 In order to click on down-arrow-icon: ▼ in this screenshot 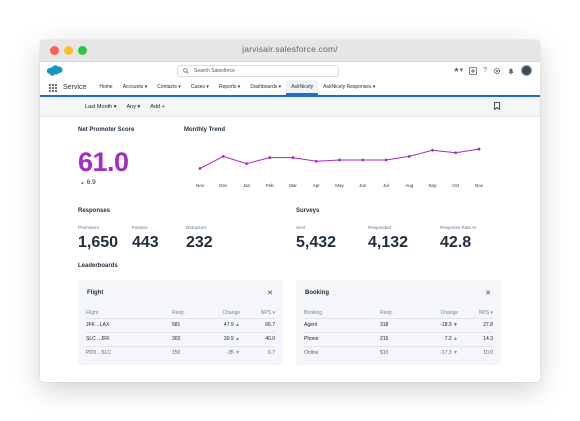, I will do `click(454, 325)`.